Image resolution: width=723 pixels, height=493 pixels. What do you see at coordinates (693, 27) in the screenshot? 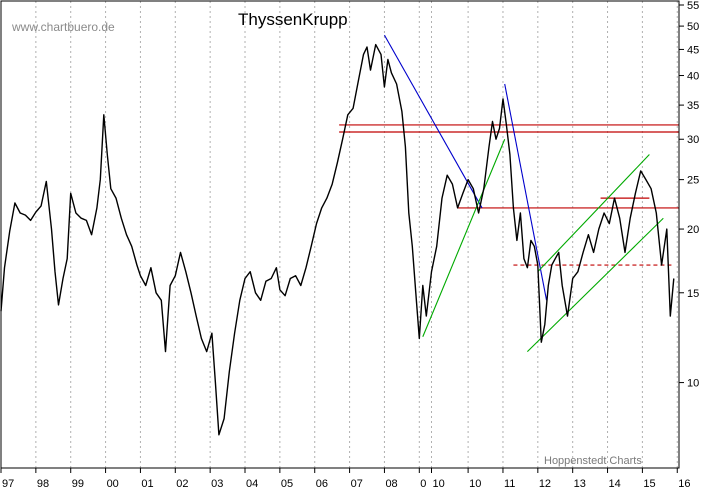
I see `y-tick-label: 50` at bounding box center [693, 27].